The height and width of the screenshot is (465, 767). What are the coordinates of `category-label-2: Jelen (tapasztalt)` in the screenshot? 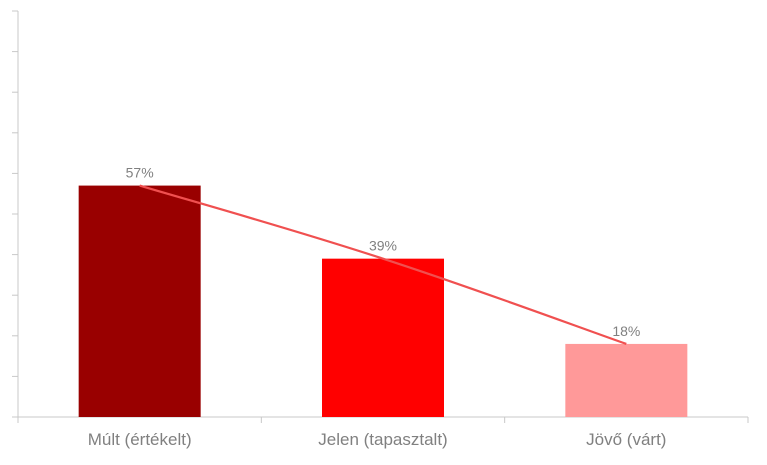 It's located at (382, 439).